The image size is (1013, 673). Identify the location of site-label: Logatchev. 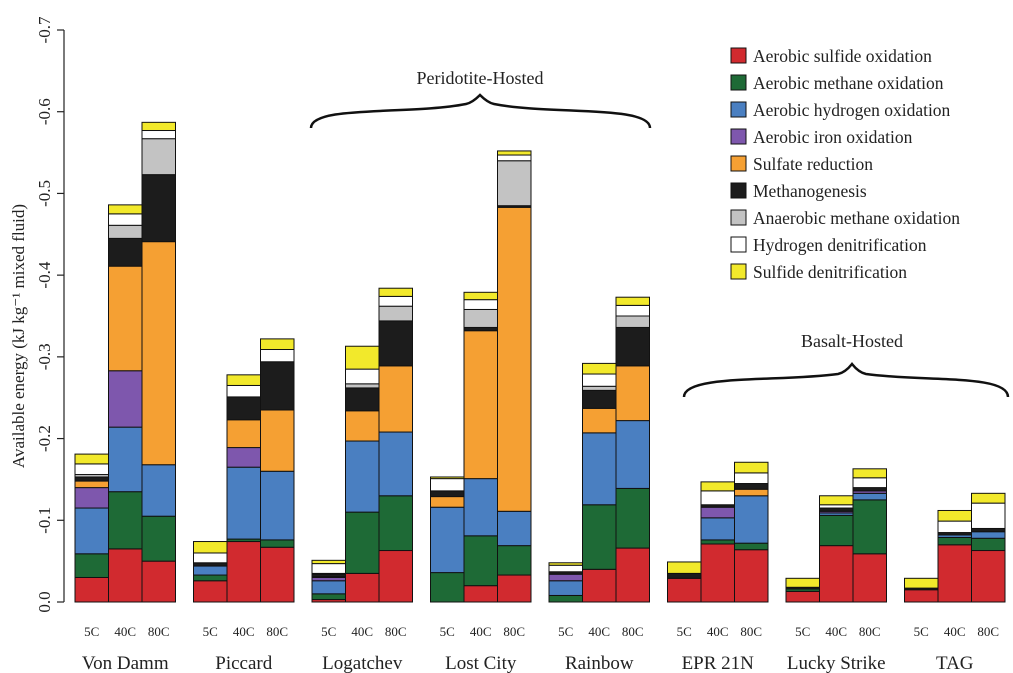
(362, 663).